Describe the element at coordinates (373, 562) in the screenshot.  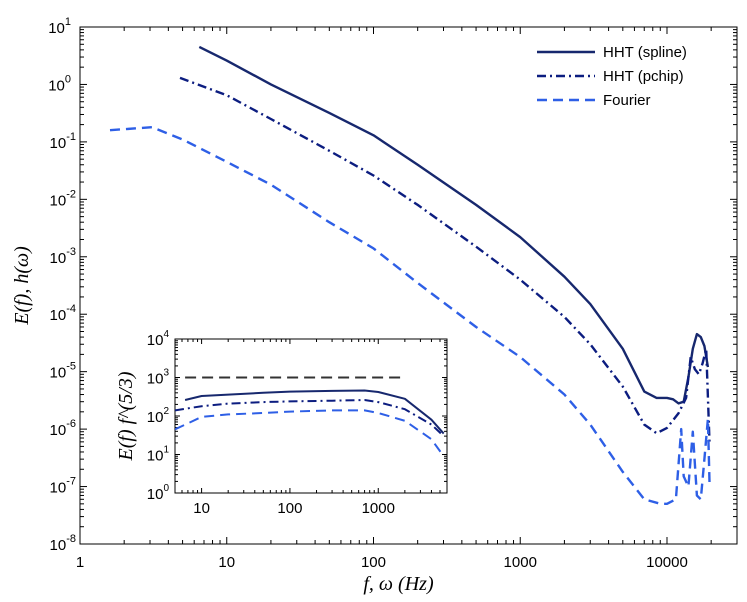
I see `main-x-tick-label: 100` at that location.